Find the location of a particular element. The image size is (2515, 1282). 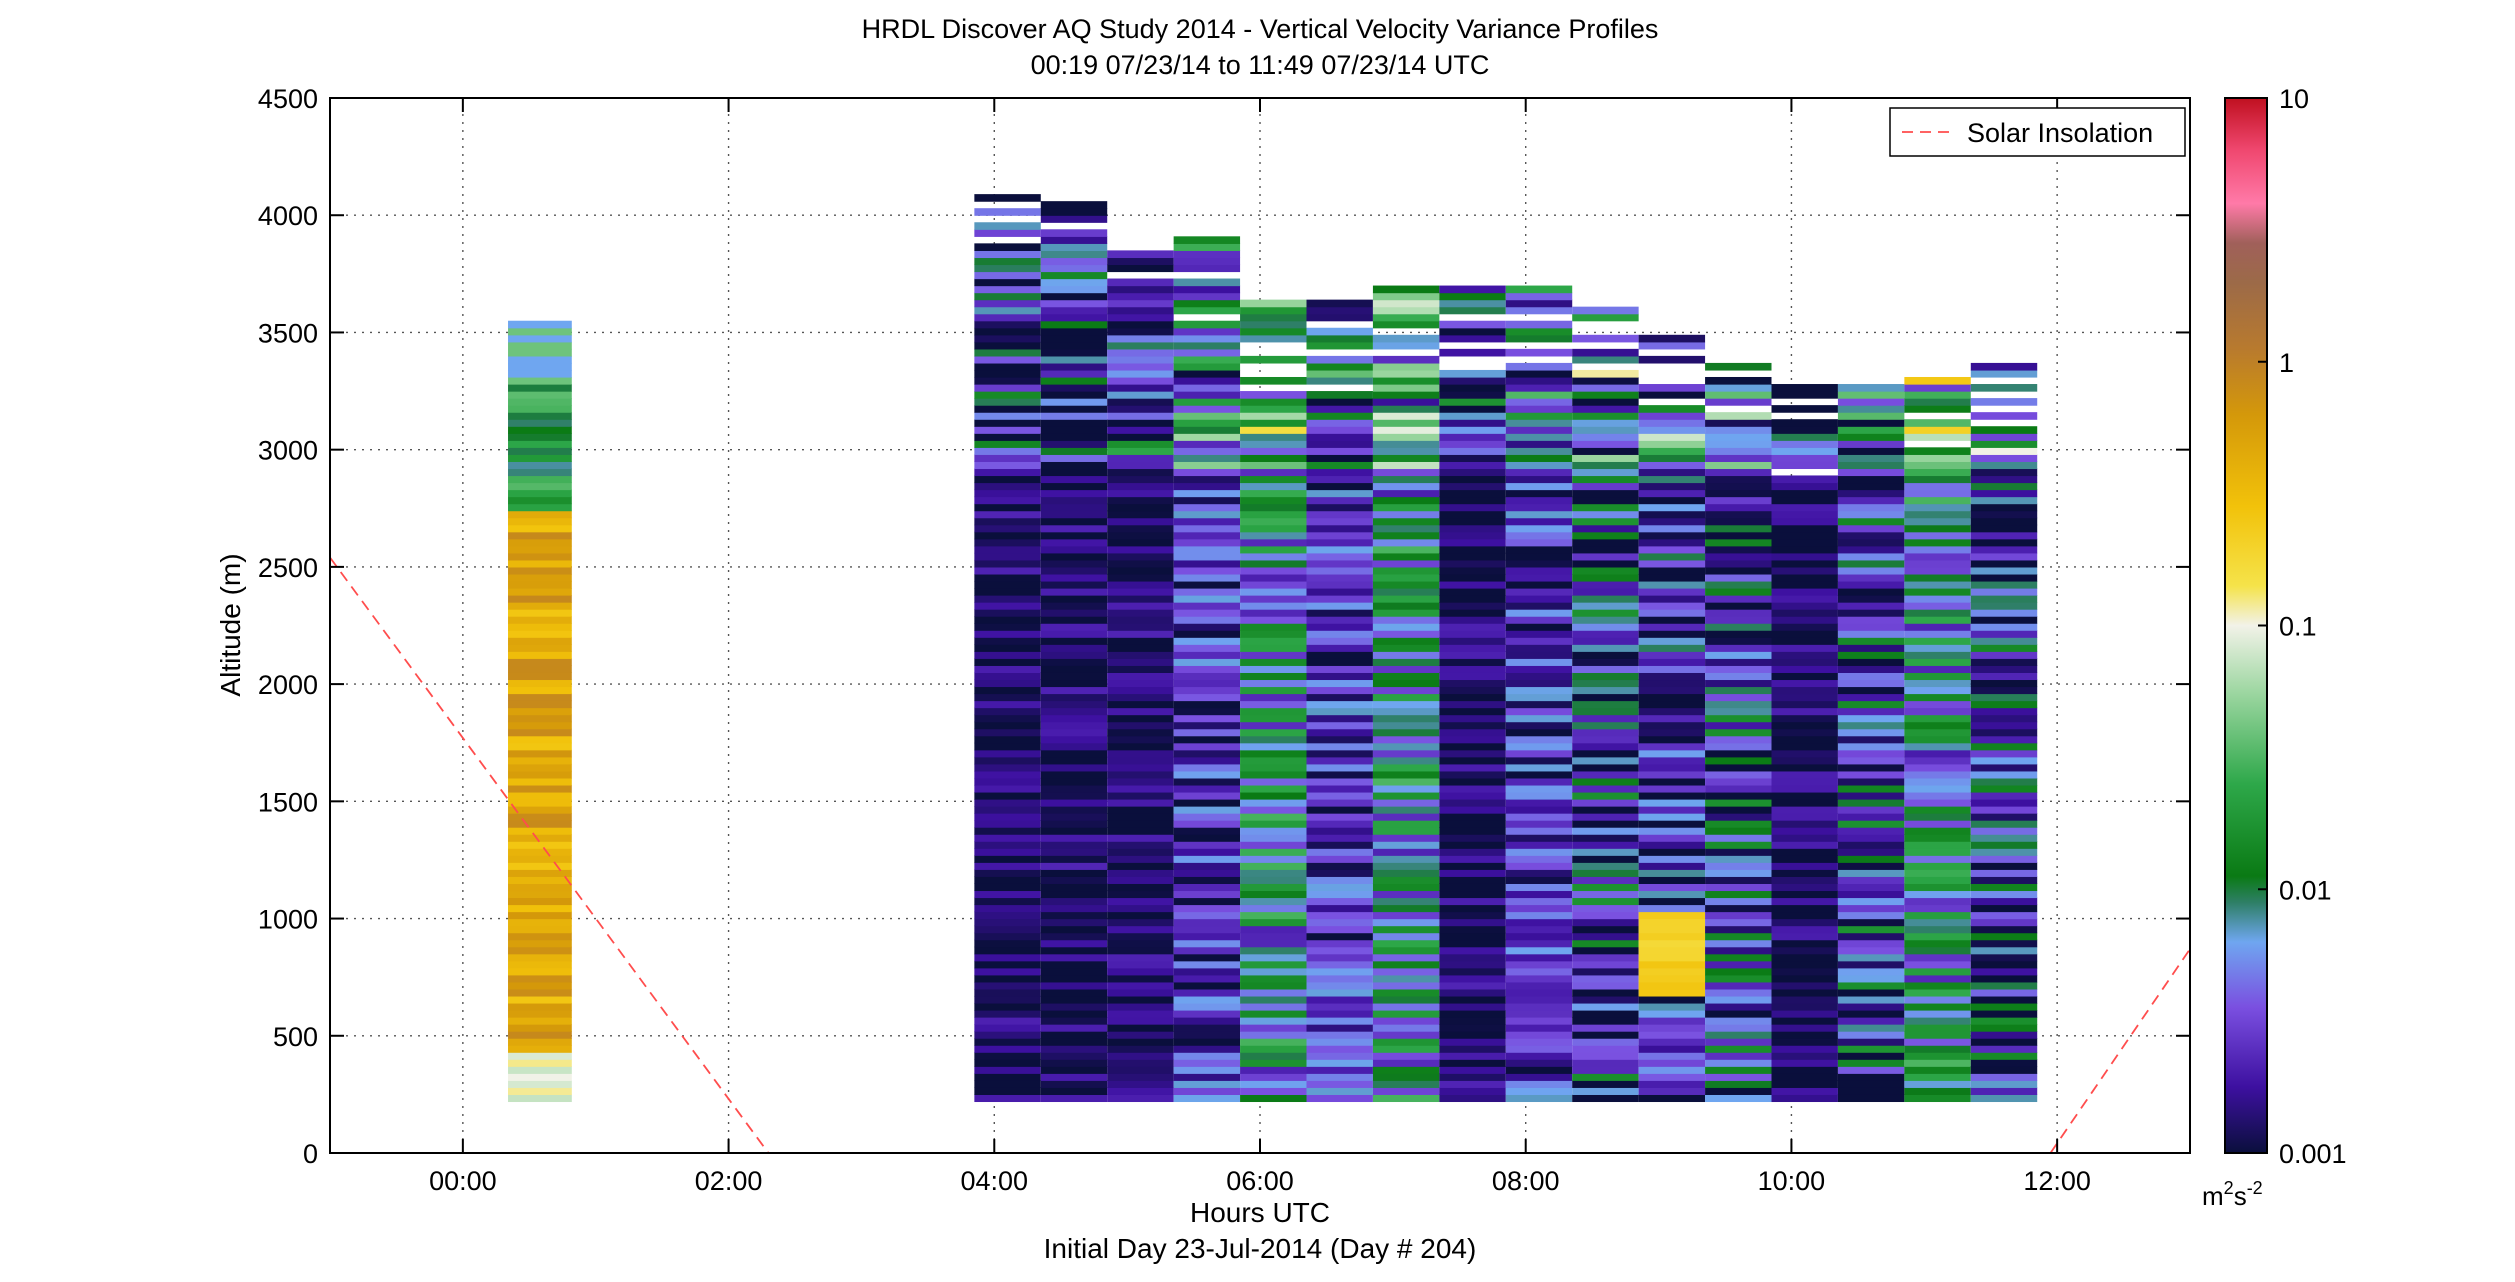

x-tick-label: 02:00 is located at coordinates (729, 1181).